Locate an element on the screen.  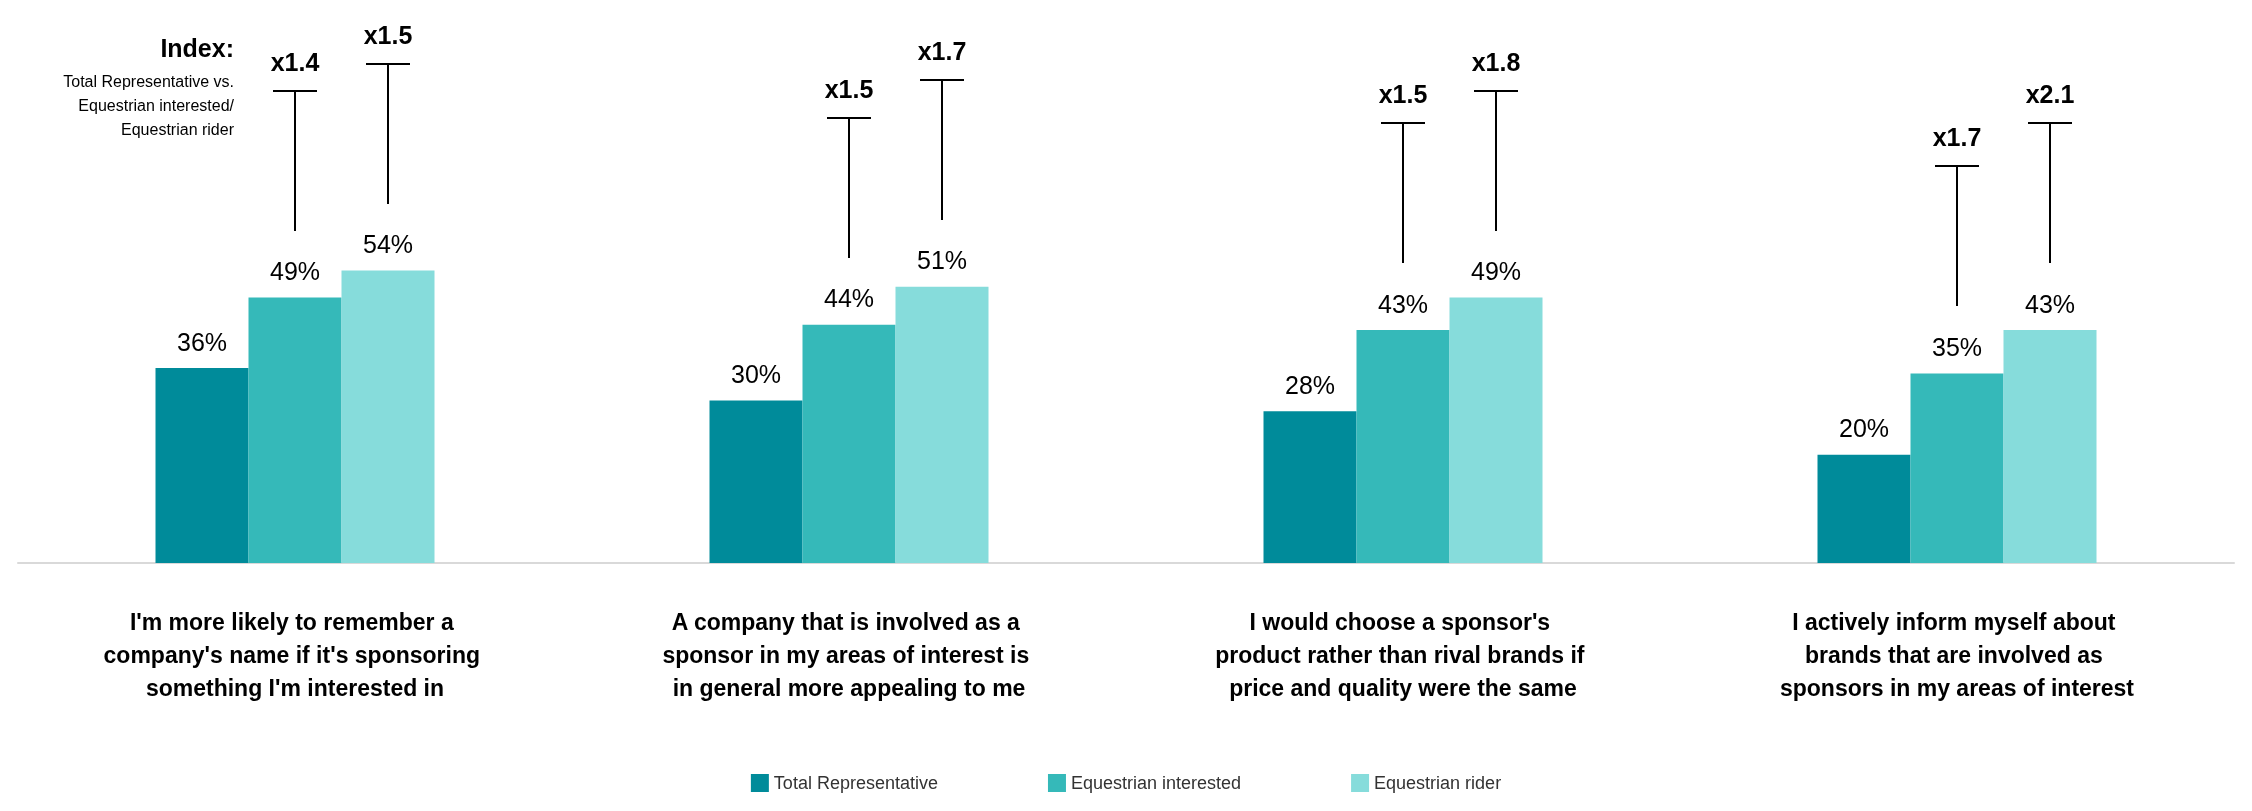
text: Index: is located at coordinates (196, 48).